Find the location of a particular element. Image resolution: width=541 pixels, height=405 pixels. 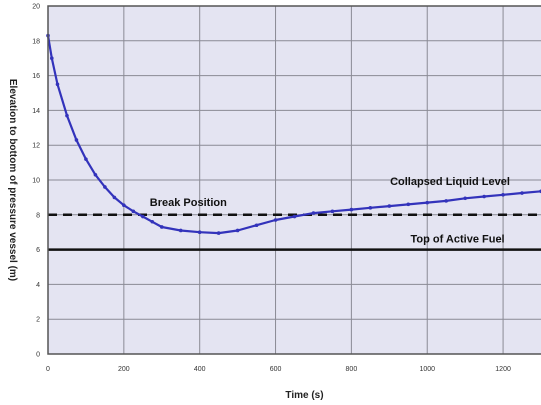

x-tick-label: 1000 is located at coordinates (427, 369).